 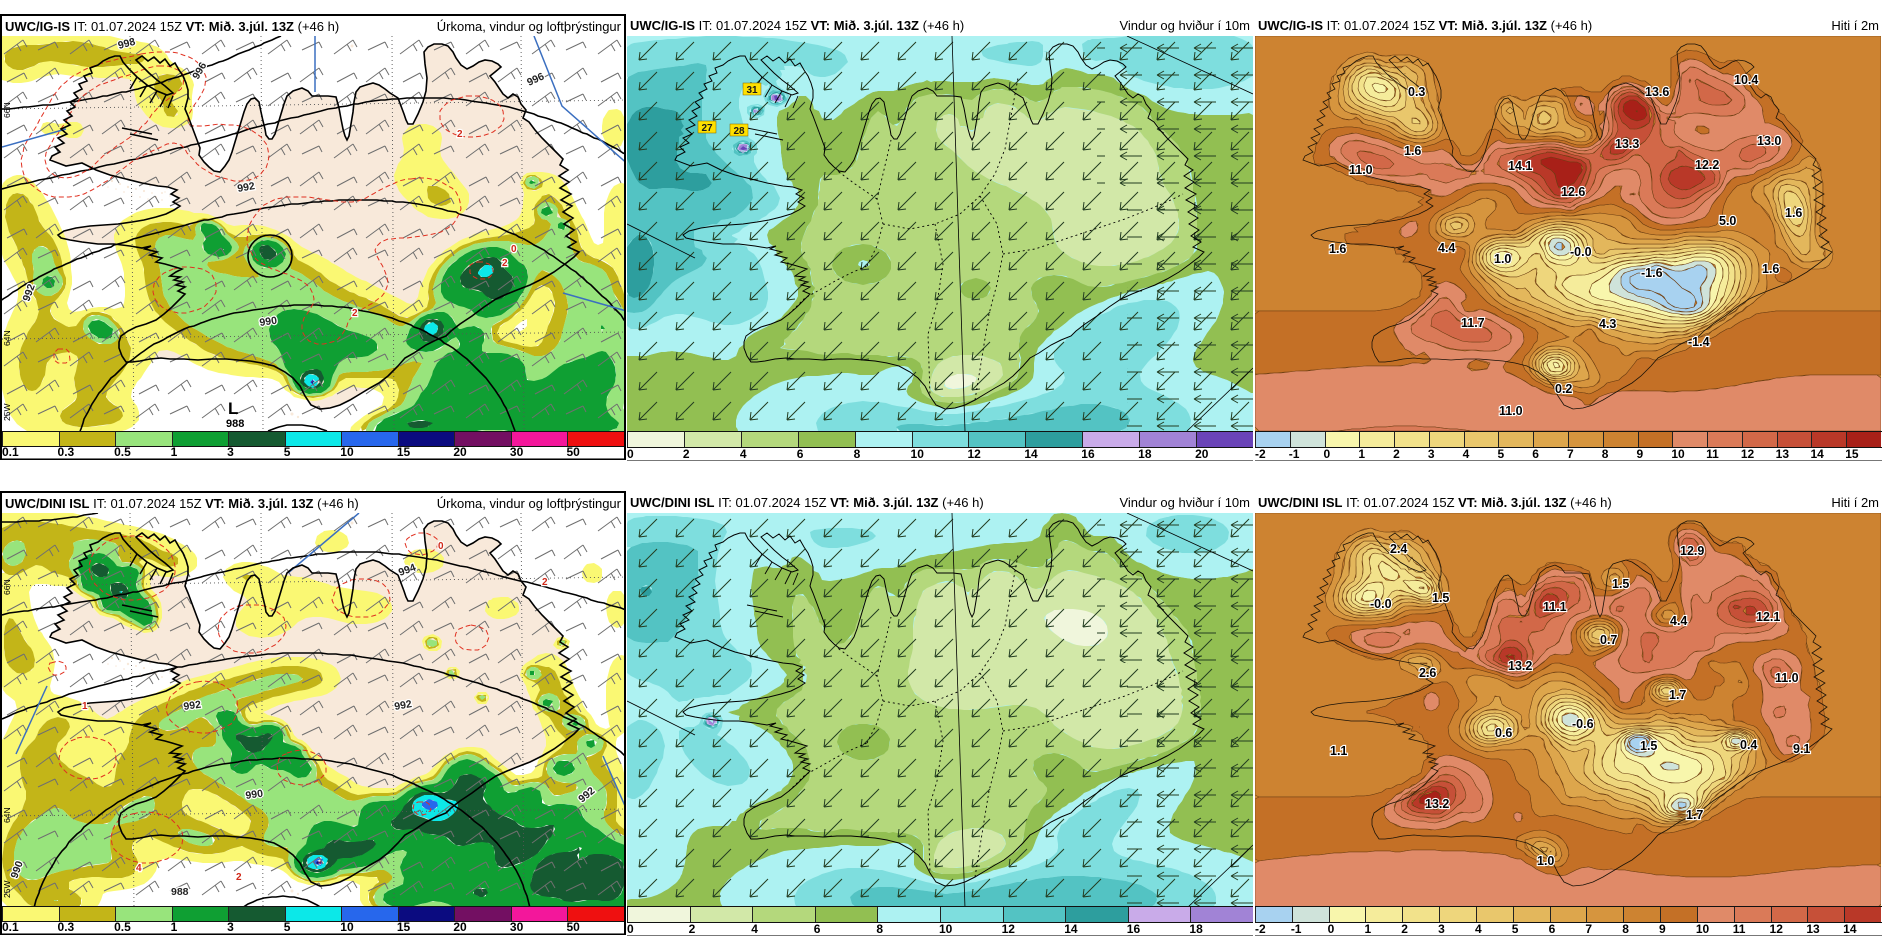 I want to click on svg-text: 0.2, so click(x=1563, y=389).